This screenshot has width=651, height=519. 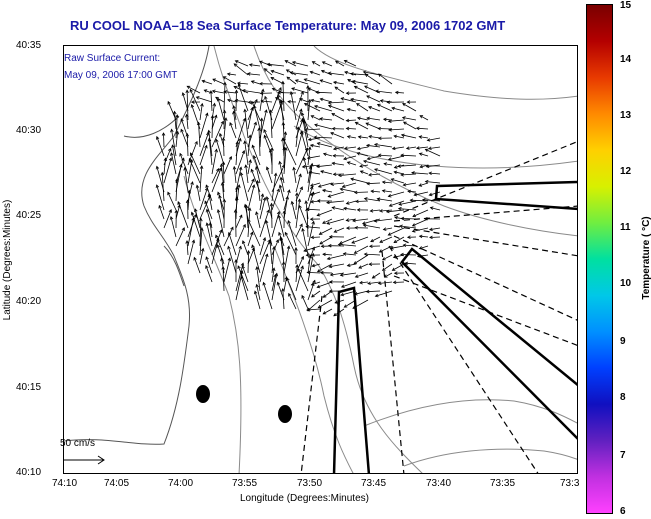 What do you see at coordinates (625, 227) in the screenshot?
I see `colorbar-tick: 11` at bounding box center [625, 227].